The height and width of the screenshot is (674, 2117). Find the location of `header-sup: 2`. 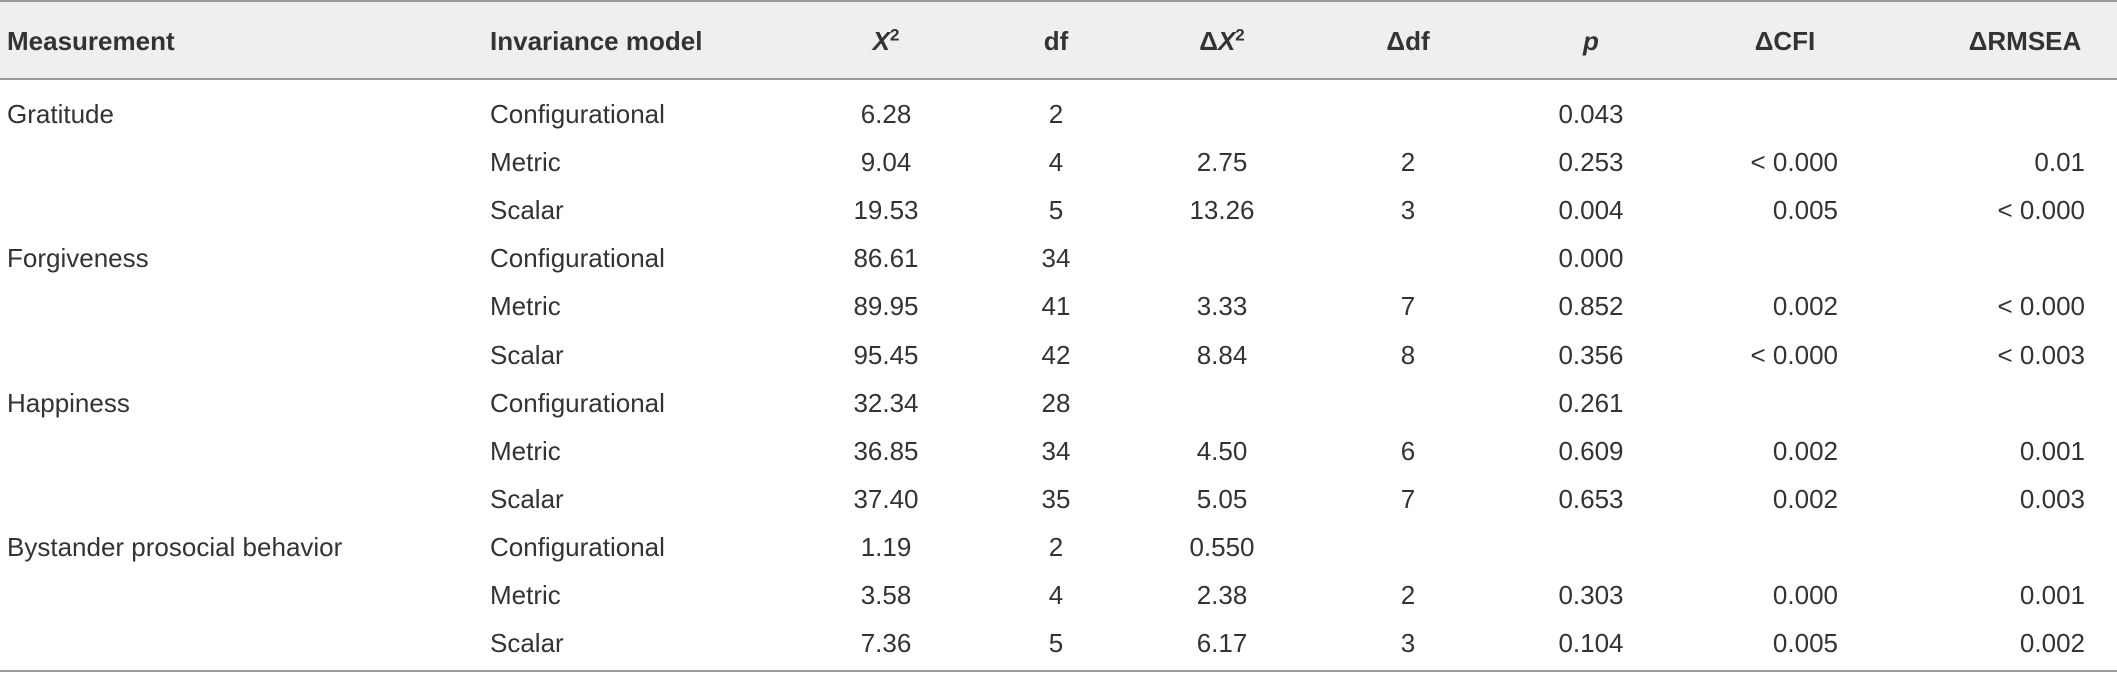

header-sup: 2 is located at coordinates (1240, 35).